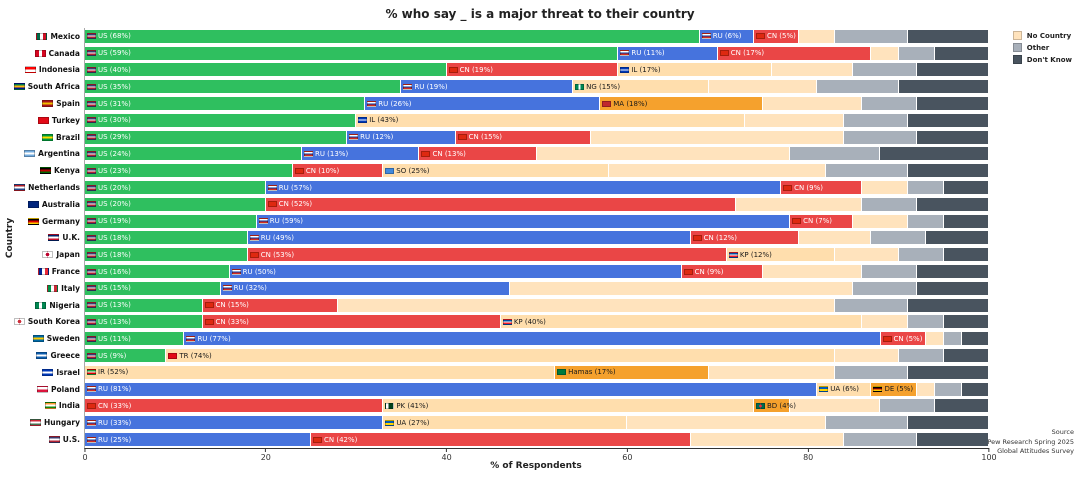  I want to click on legend: No Country Other Don't Know, so click(1042, 47).